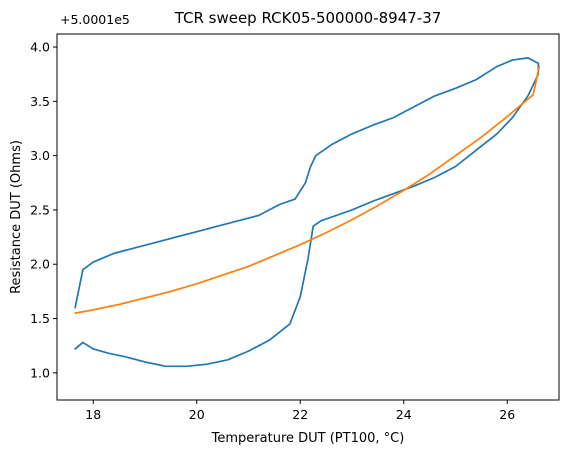 This screenshot has height=455, width=567. What do you see at coordinates (300, 414) in the screenshot?
I see `x-tick-label: 22` at bounding box center [300, 414].